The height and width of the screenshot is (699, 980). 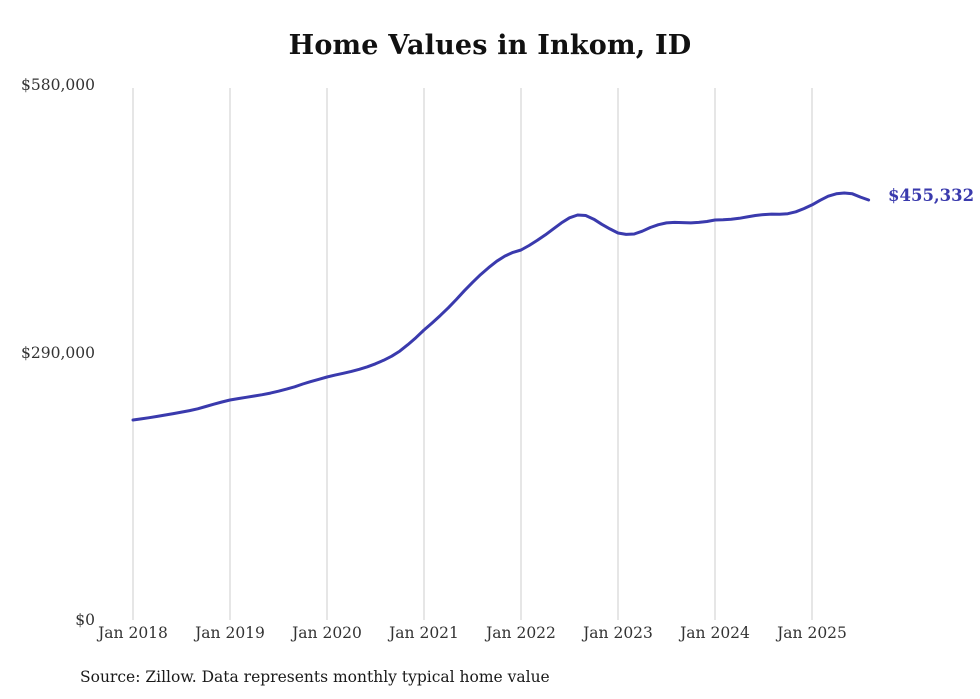 I want to click on y-axis-tick-label: $290,000, so click(x=58, y=352).